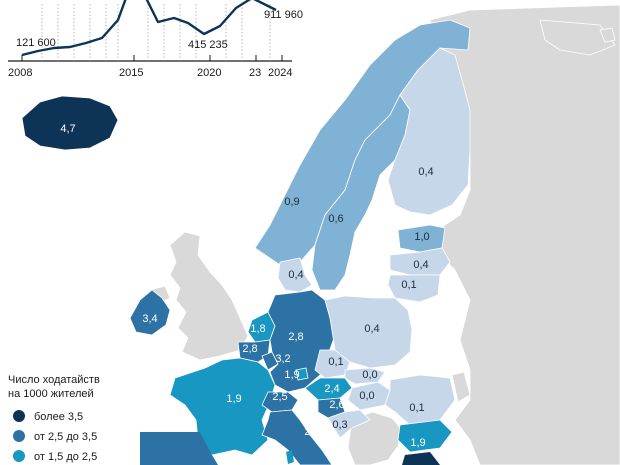  Describe the element at coordinates (282, 359) in the screenshot. I see `label-luxembourg: 3,2` at that location.